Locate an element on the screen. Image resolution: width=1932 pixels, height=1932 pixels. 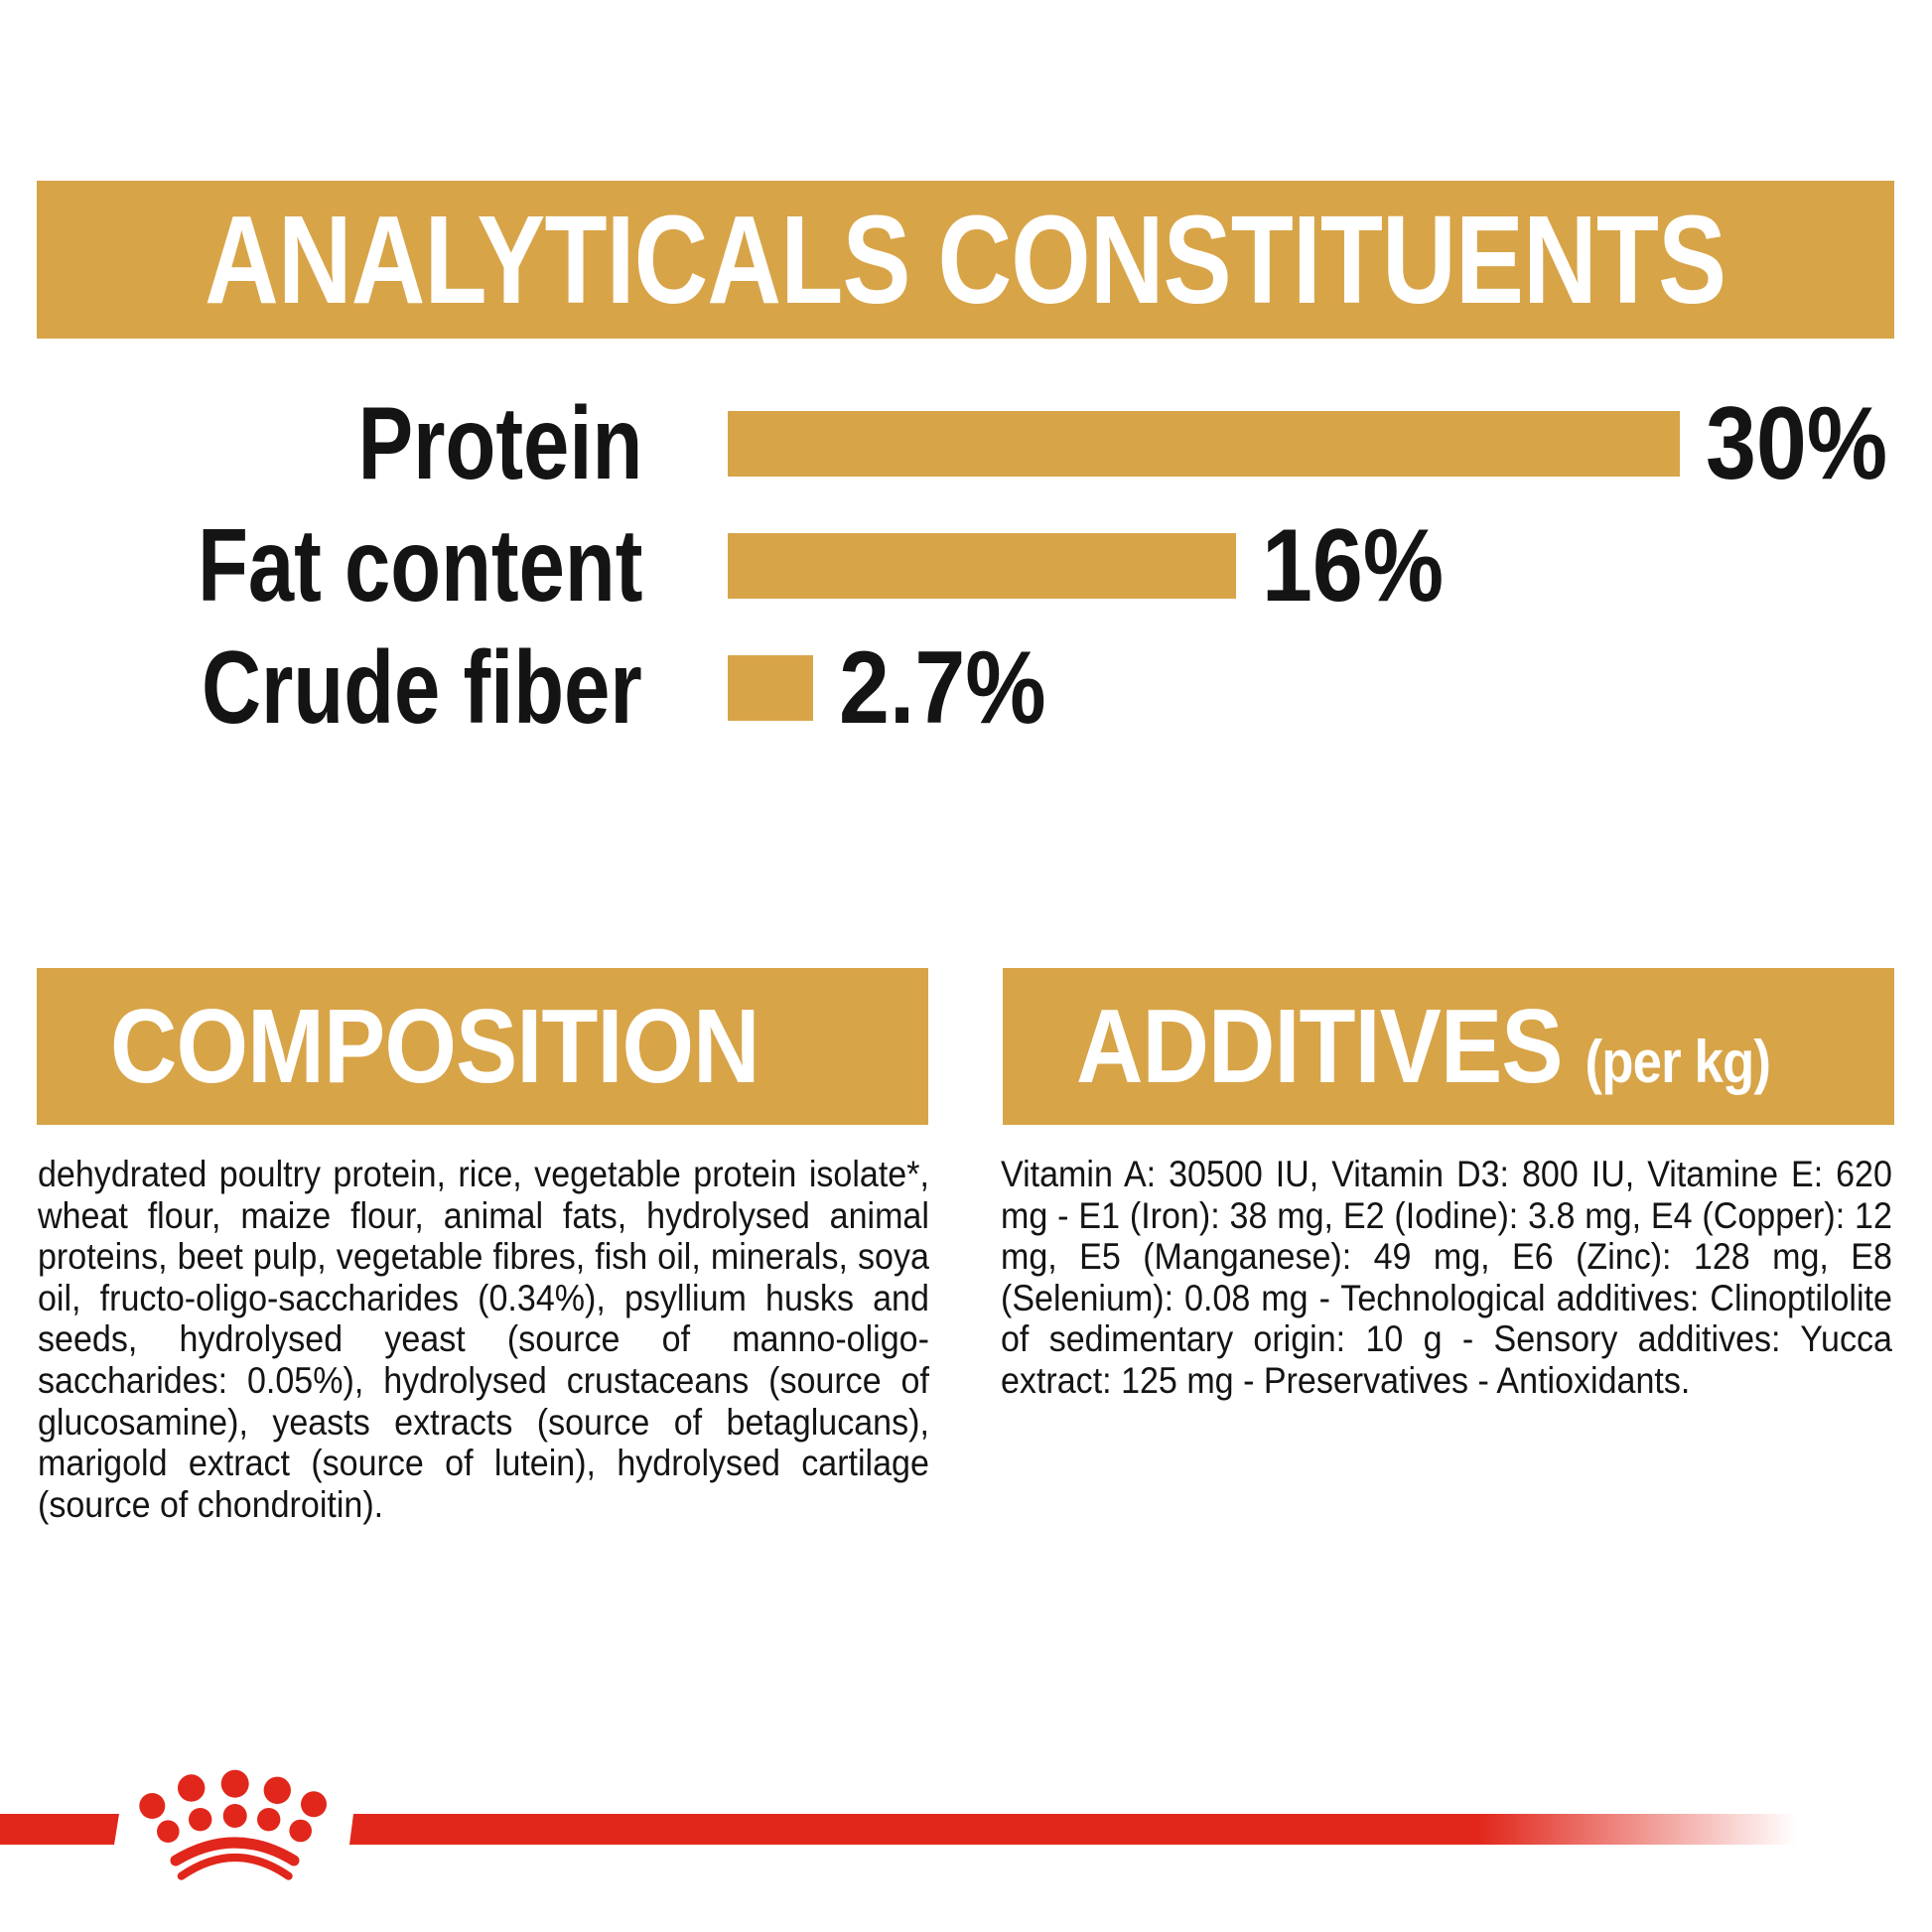
royal-canin-crown-icon is located at coordinates (233, 1825).